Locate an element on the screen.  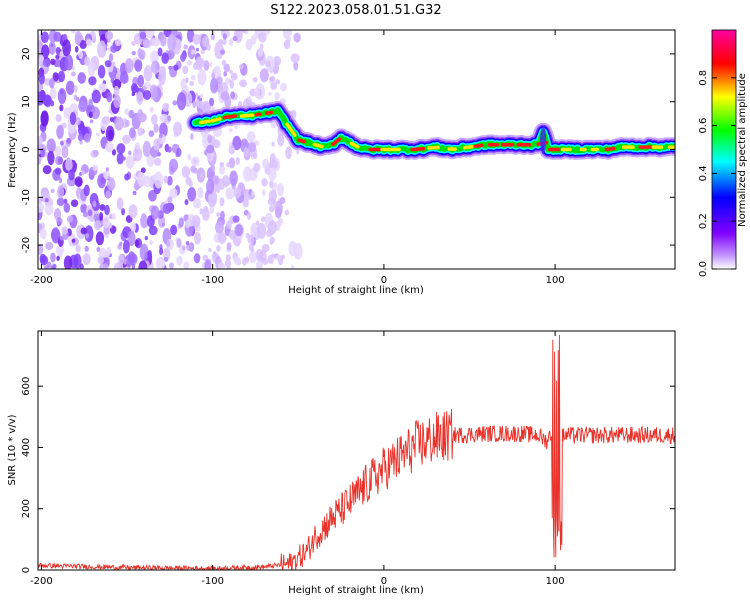
y-tick-label: 200 is located at coordinates (26, 508).